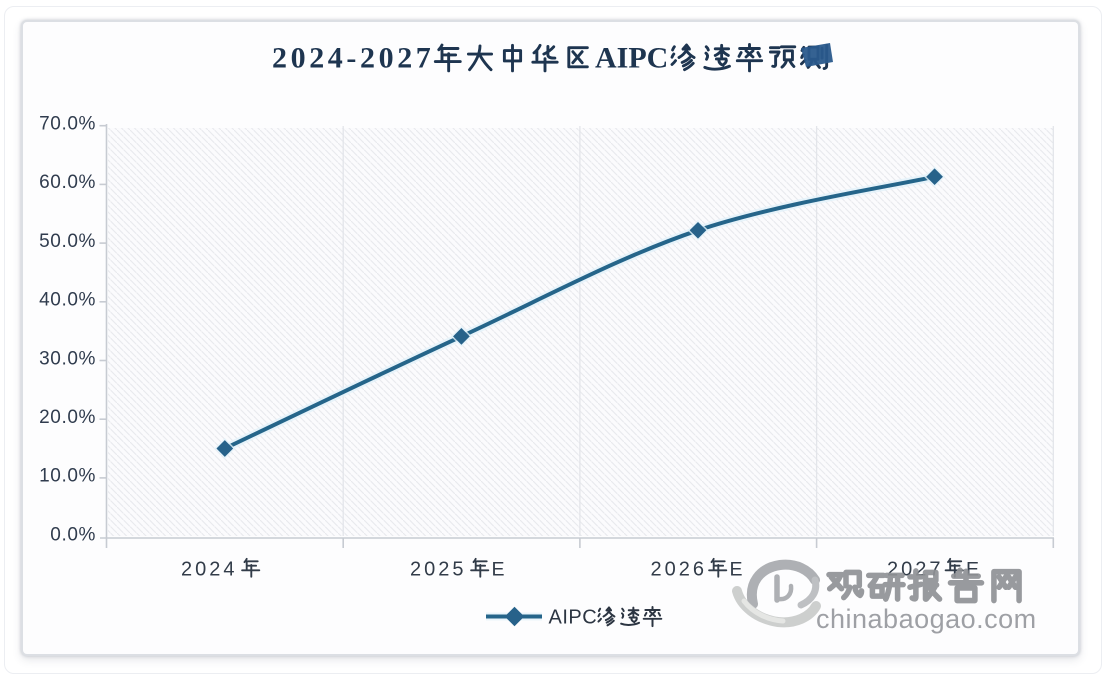 The image size is (1106, 678). I want to click on svg-text: 20.0%, so click(67, 417).